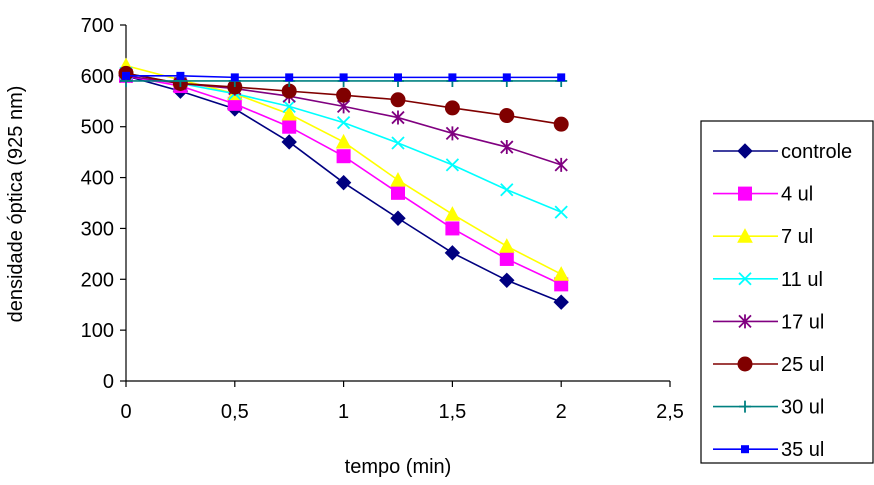  I want to click on y-tick-label: 0, so click(108, 382).